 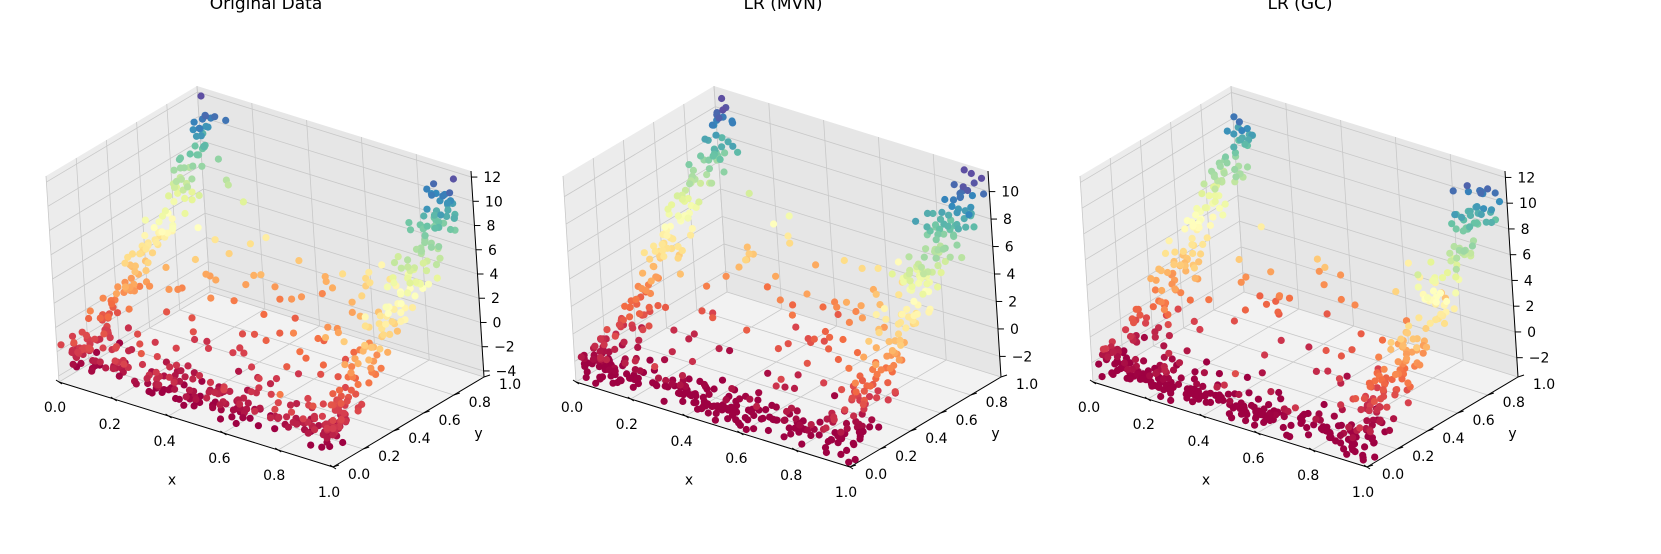 I want to click on z-tick-label: −2, so click(x=1539, y=359).